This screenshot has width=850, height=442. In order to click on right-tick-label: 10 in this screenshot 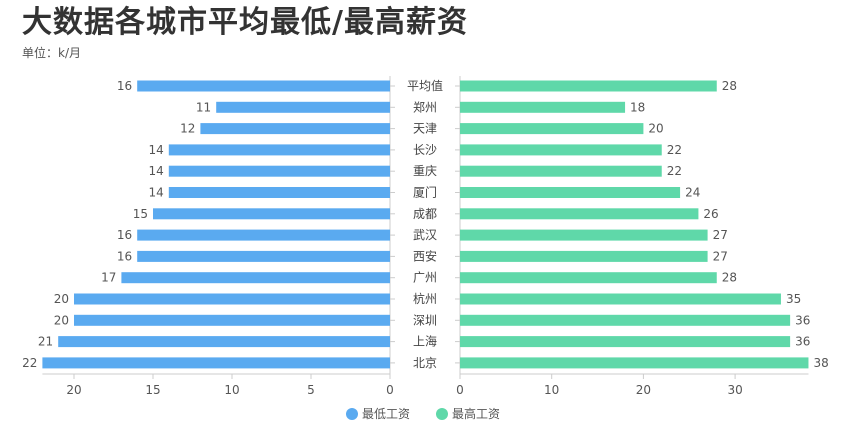, I will do `click(551, 390)`.